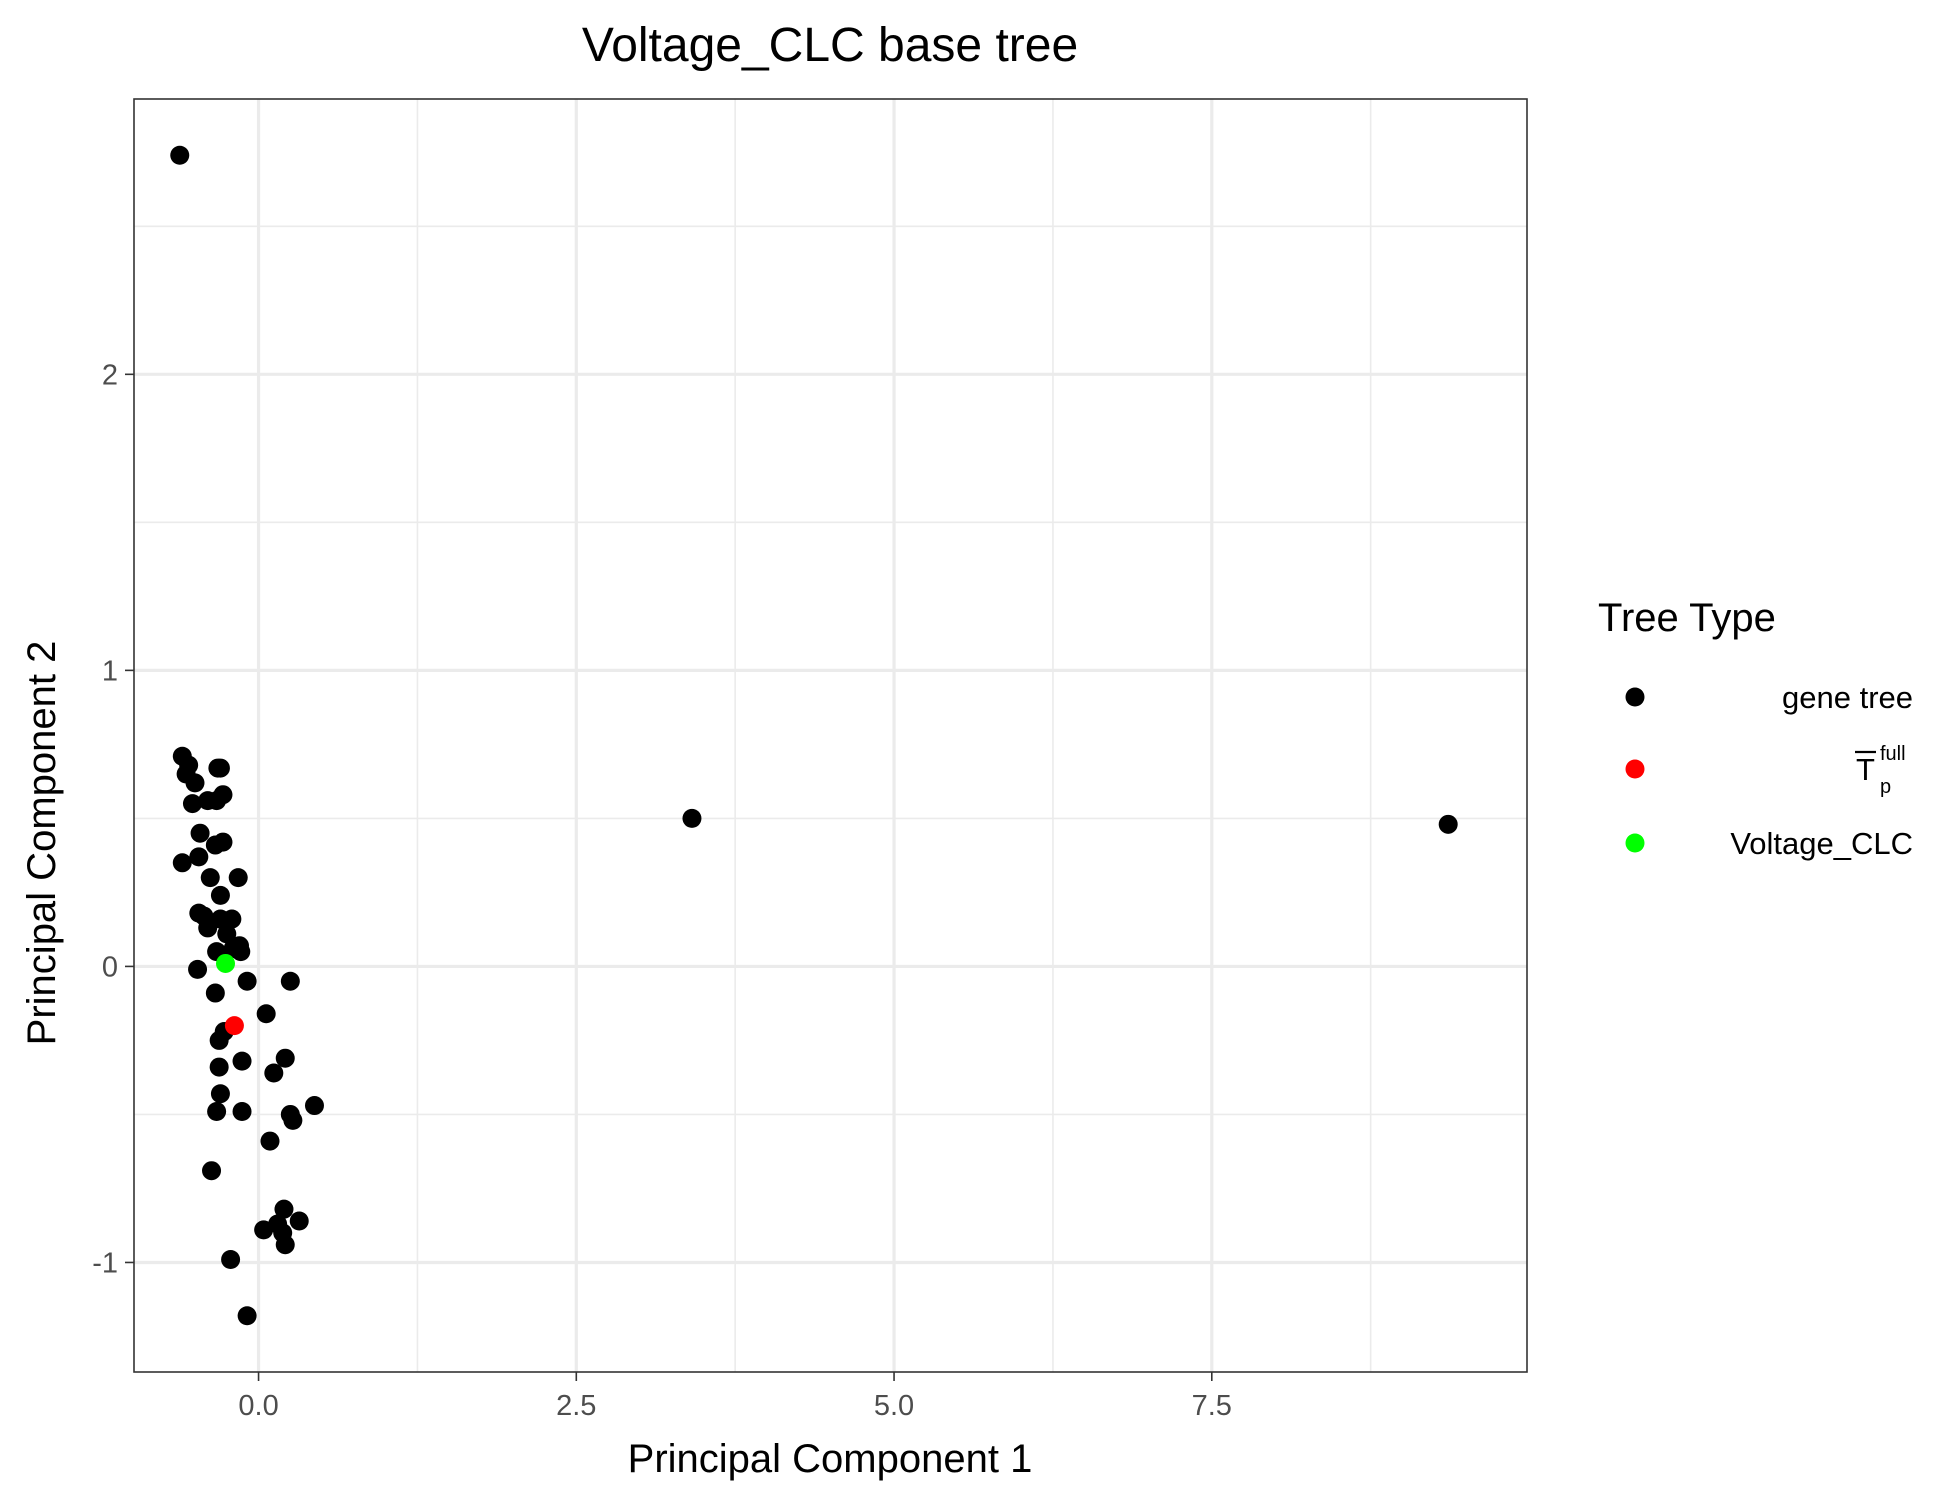  Describe the element at coordinates (1755, 728) in the screenshot. I see `legend: Tree Type gene tree T full p Voltage_CLC` at that location.